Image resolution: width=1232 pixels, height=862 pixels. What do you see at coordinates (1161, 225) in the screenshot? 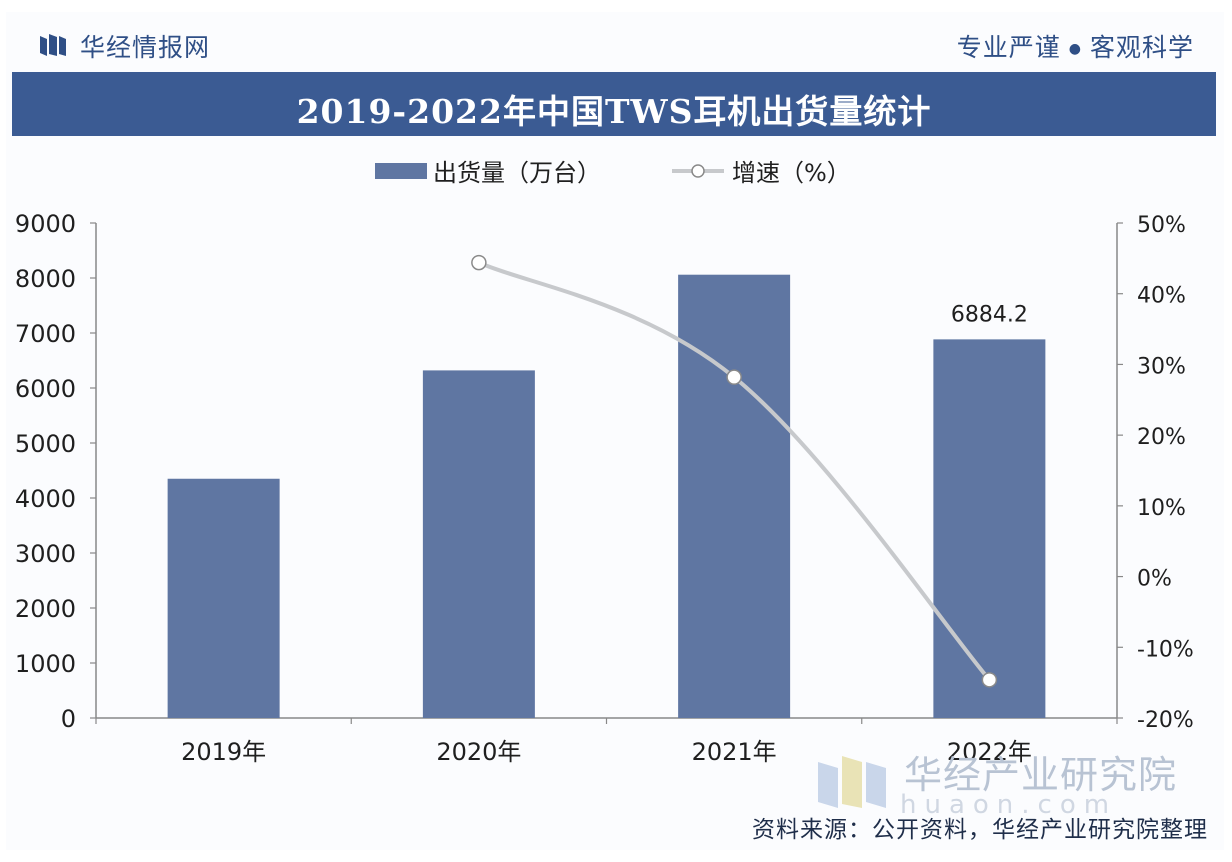
I see `right-tick-label: 50%` at bounding box center [1161, 225].